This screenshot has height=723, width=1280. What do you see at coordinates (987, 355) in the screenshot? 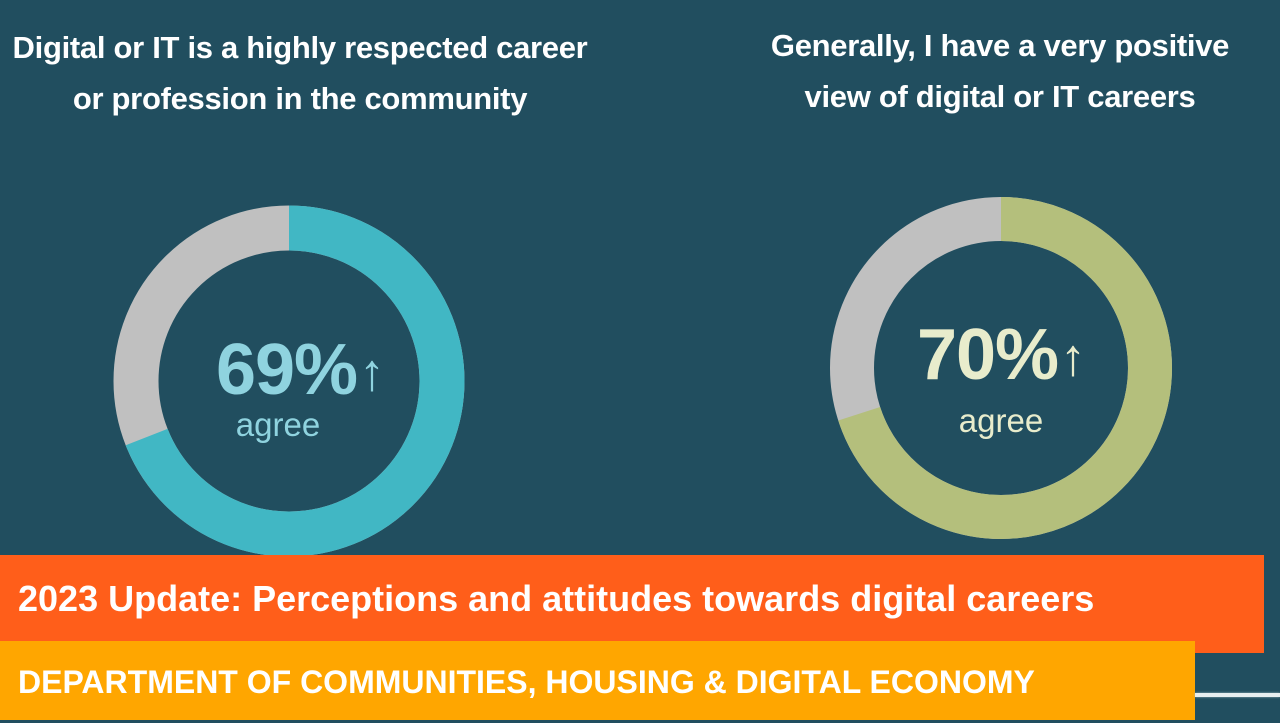
I see `percent-text: 70%` at bounding box center [987, 355].